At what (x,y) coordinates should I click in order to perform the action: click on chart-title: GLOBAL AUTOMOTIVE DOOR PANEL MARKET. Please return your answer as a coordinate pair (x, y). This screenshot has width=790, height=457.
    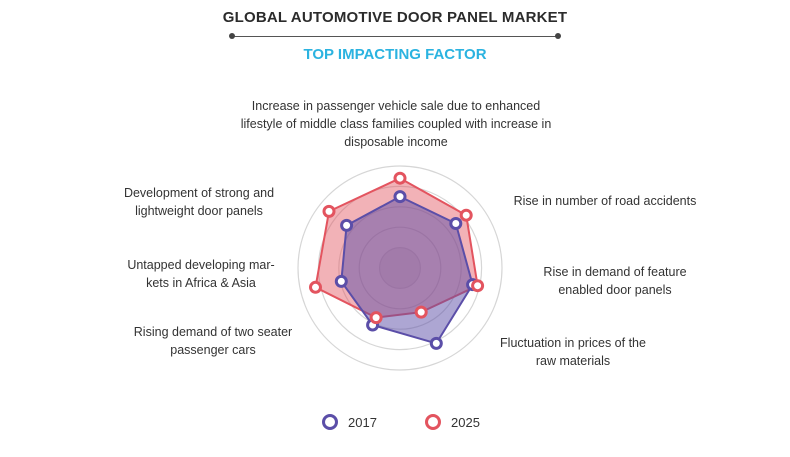
    Looking at the image, I should click on (395, 17).